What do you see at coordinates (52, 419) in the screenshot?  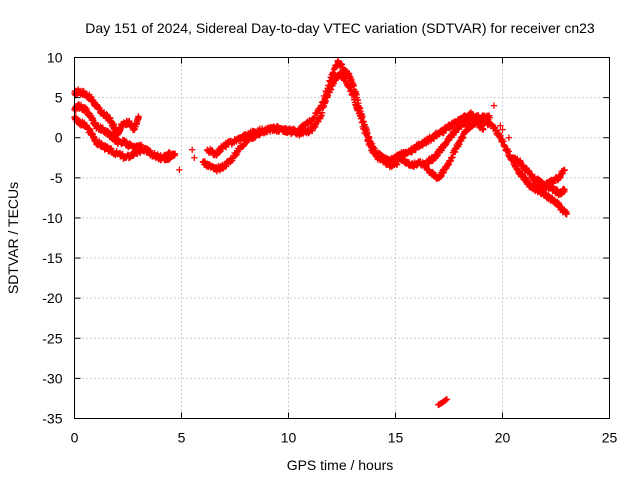 I see `y-tick-label: -35` at bounding box center [52, 419].